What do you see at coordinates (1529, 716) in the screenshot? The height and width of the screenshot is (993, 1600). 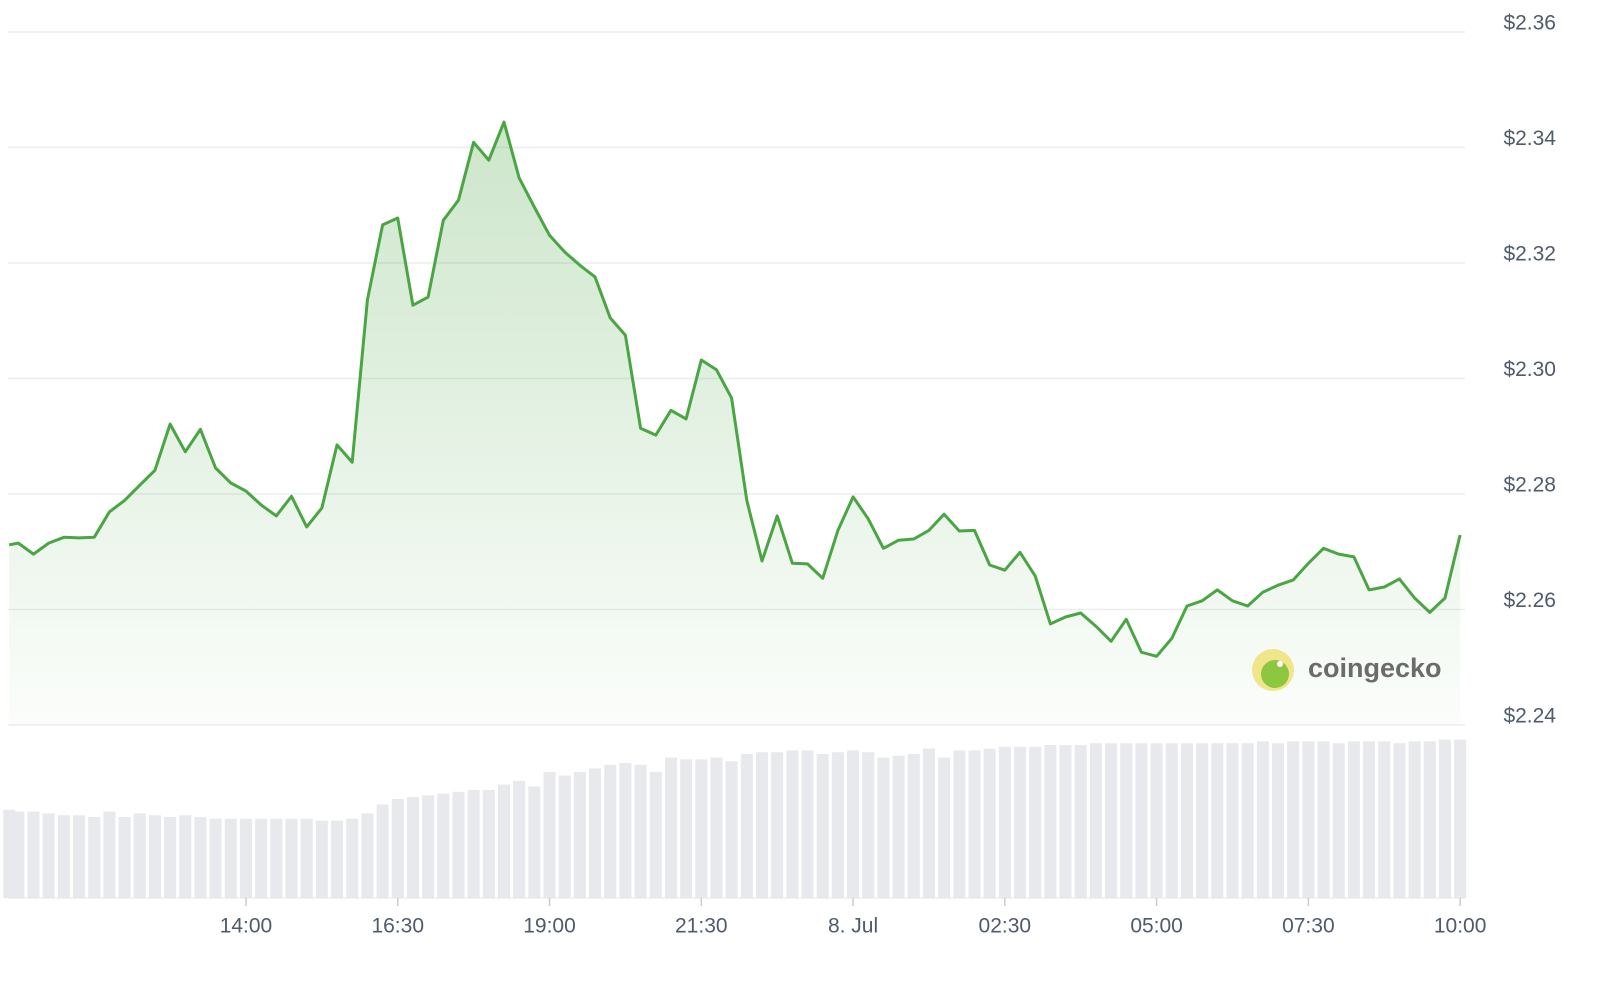 I see `y-tick-label: $2.24` at bounding box center [1529, 716].